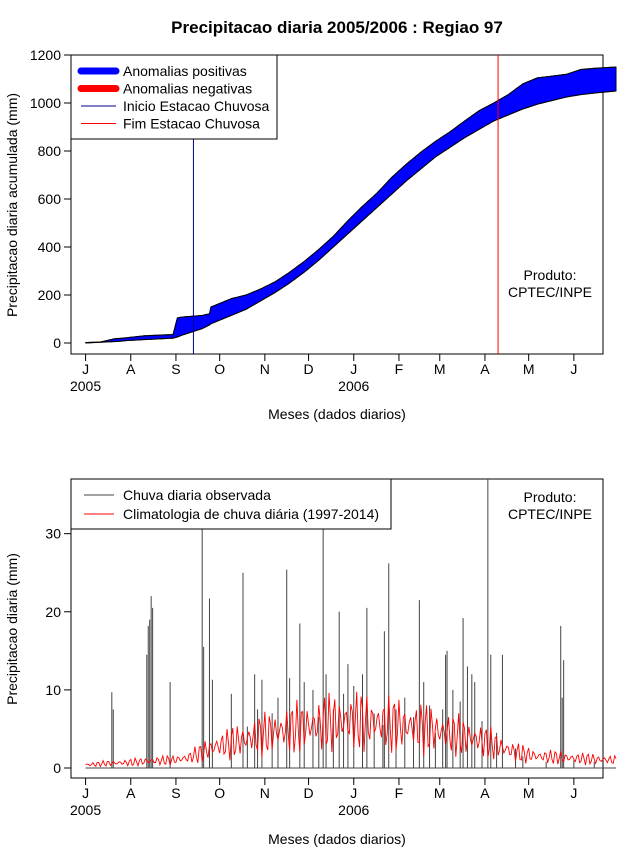  What do you see at coordinates (550, 497) in the screenshot?
I see `plot2-annotation-line1: Produto:` at bounding box center [550, 497].